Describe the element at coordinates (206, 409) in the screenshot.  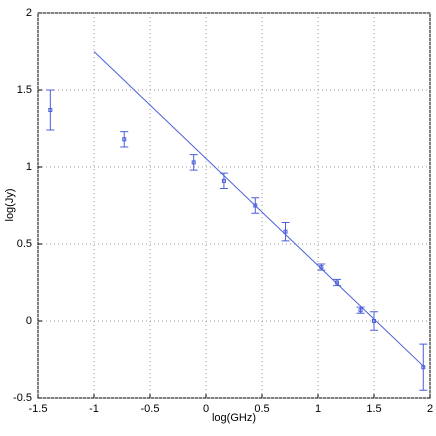
I see `x-tick-label: 0` at that location.